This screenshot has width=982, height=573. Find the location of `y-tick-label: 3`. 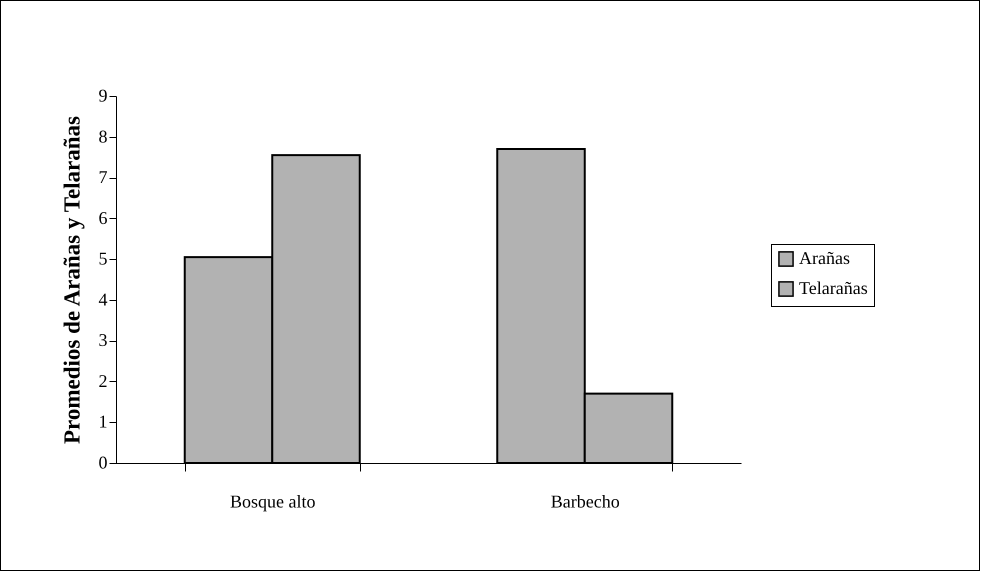

y-tick-label: 3 is located at coordinates (103, 340).